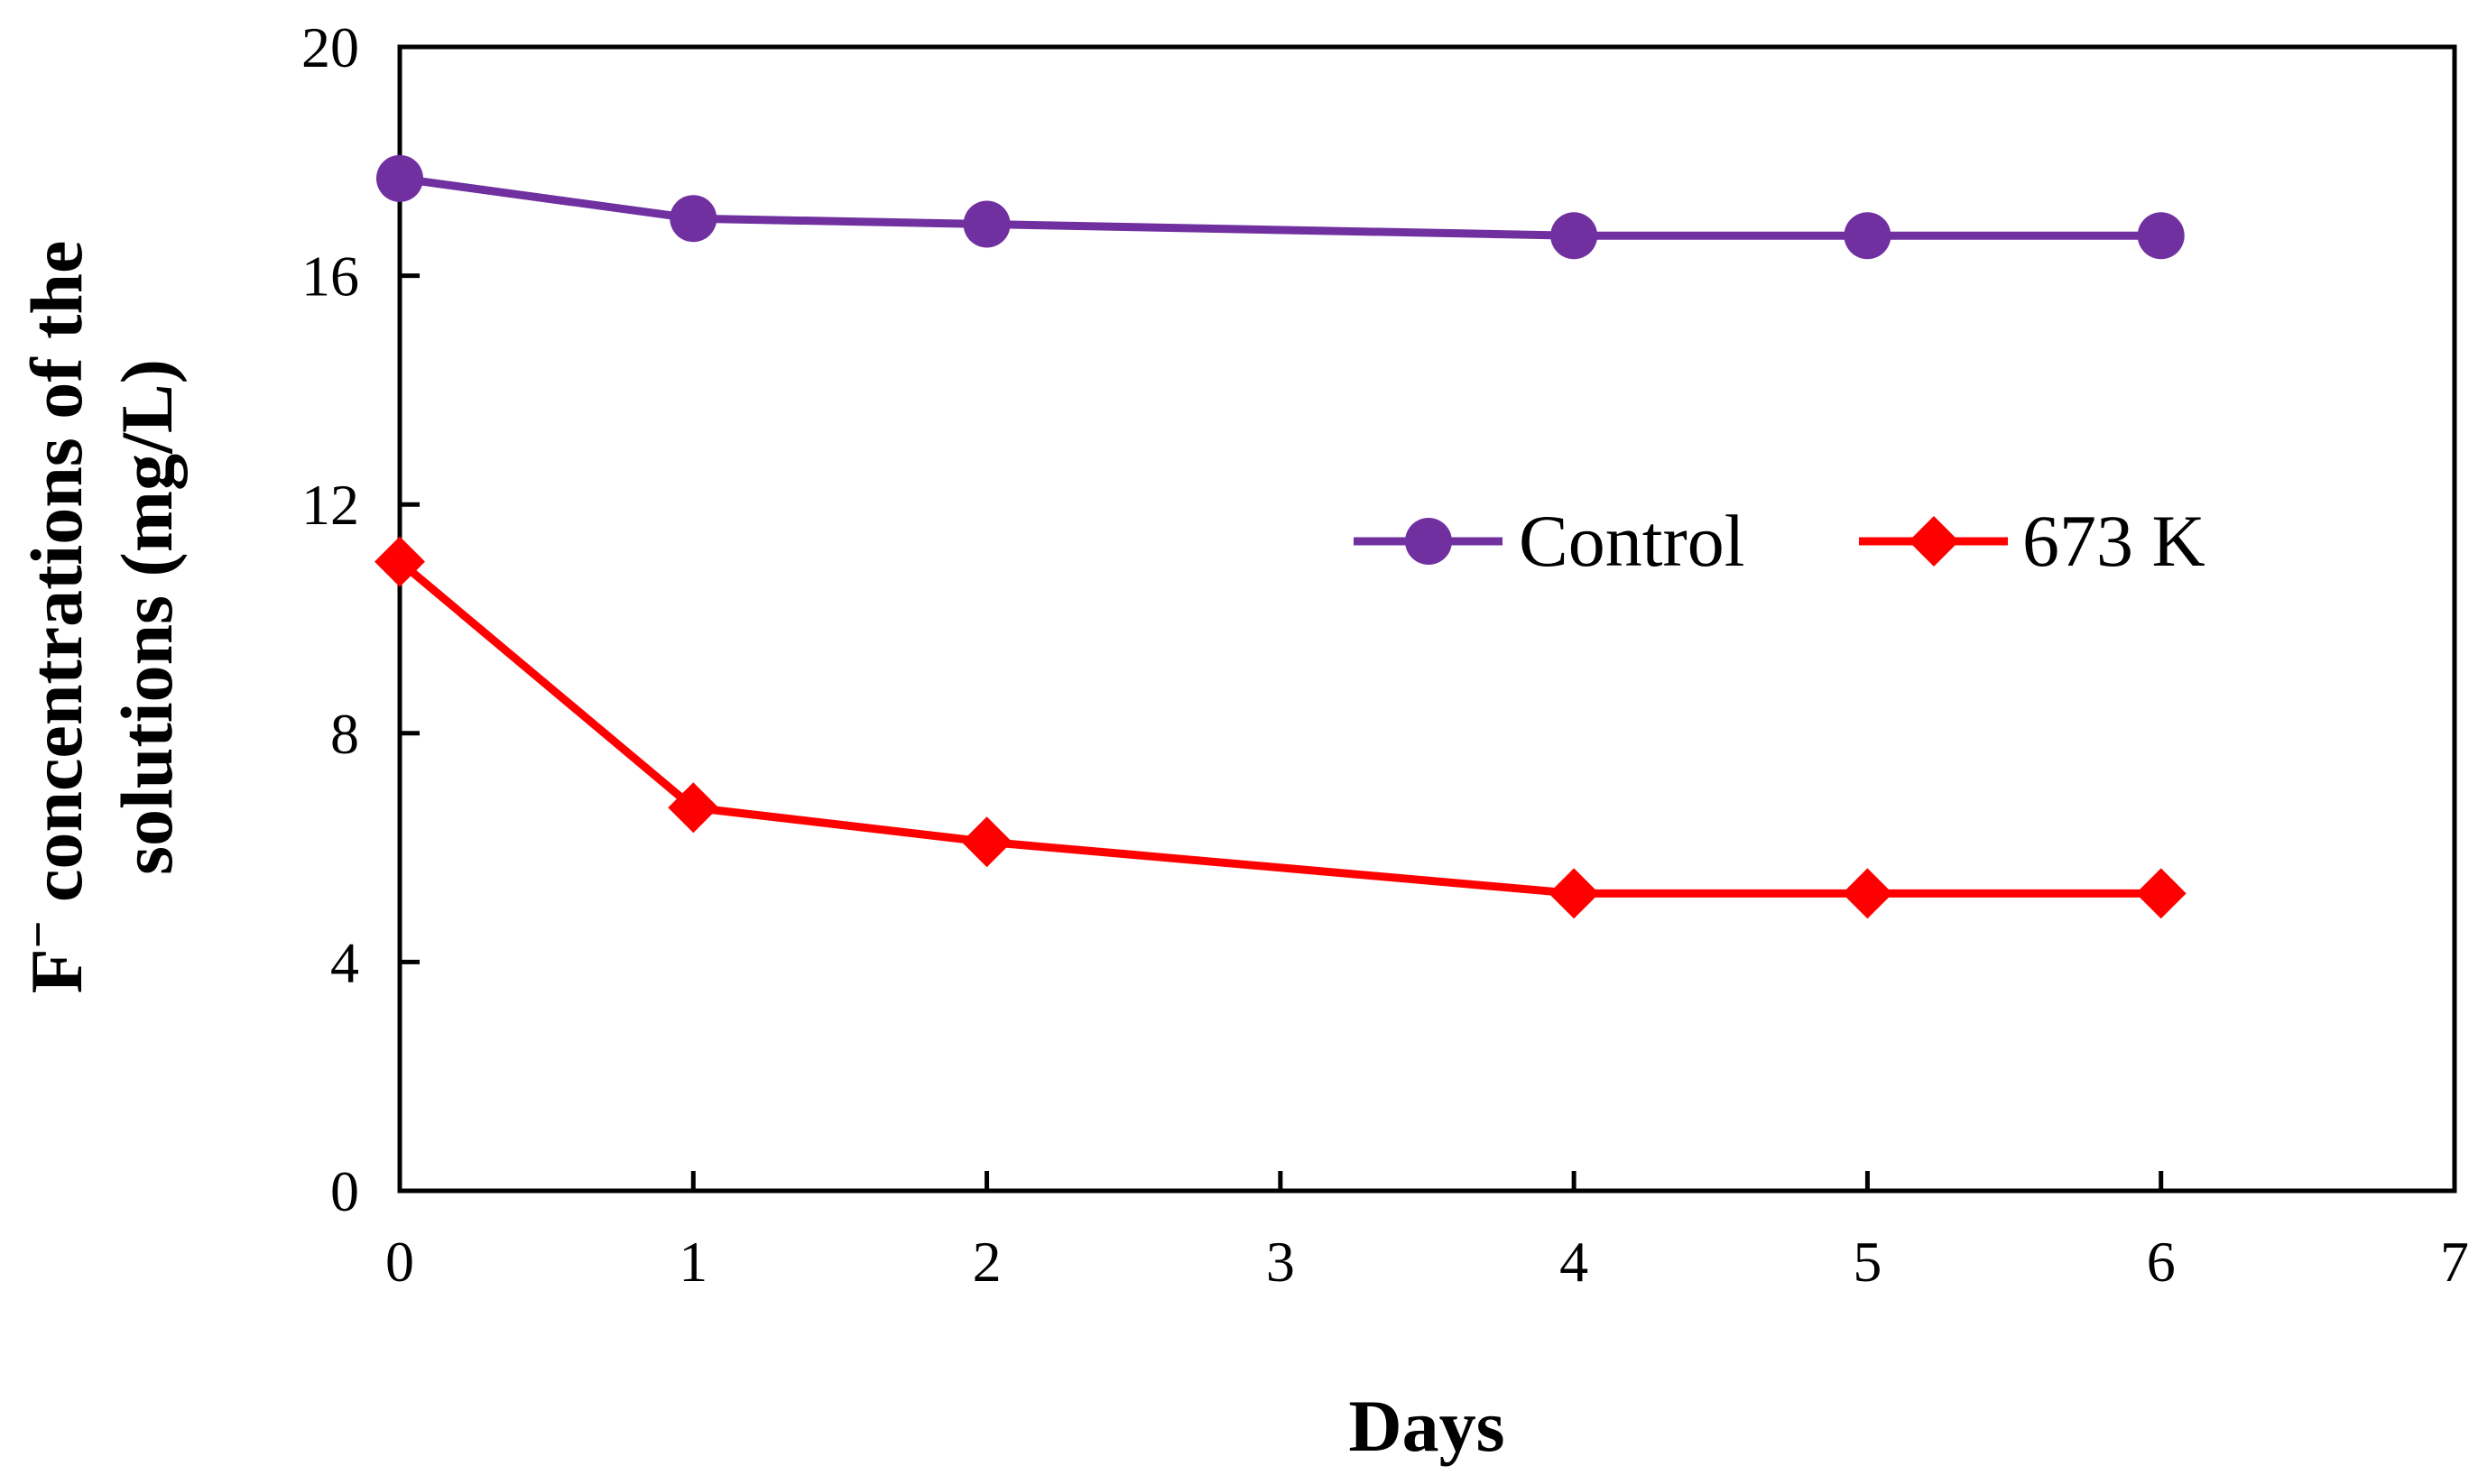  What do you see at coordinates (360, 619) in the screenshot?
I see `y-axis: 0 4 8 12 16 20` at bounding box center [360, 619].